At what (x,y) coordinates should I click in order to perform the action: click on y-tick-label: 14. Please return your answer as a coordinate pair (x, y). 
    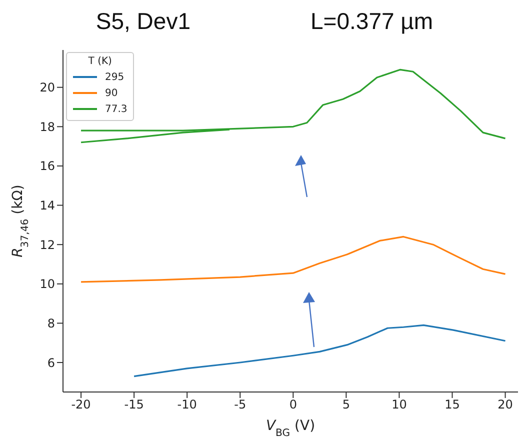
    Looking at the image, I should click on (47, 205).